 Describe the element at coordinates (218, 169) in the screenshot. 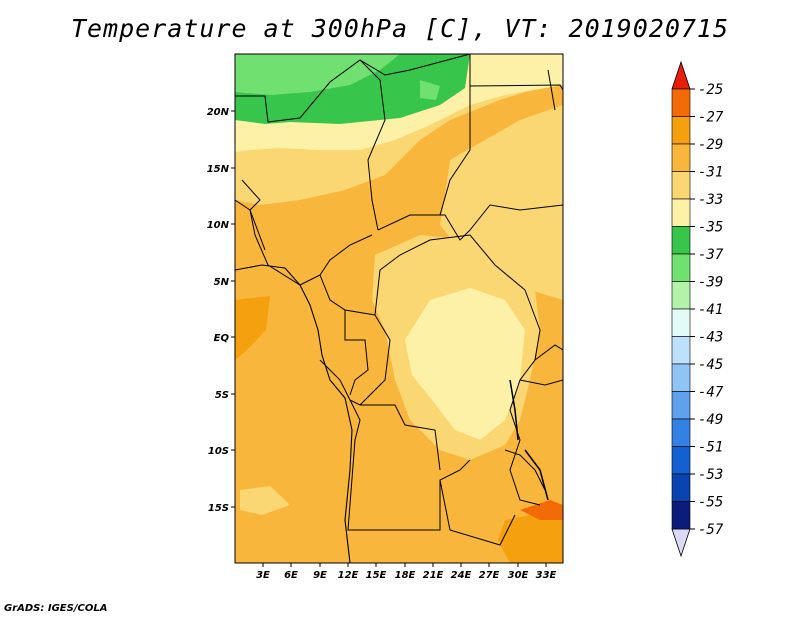

I see `lat-label-15n: 15N` at that location.